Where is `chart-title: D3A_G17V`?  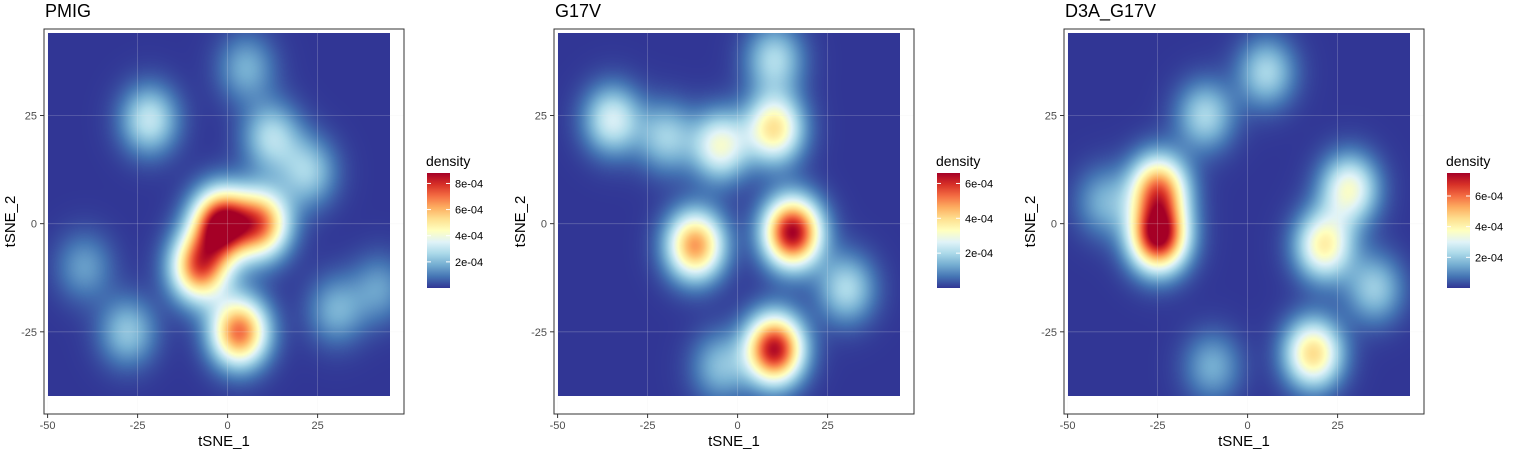 chart-title: D3A_G17V is located at coordinates (1110, 11).